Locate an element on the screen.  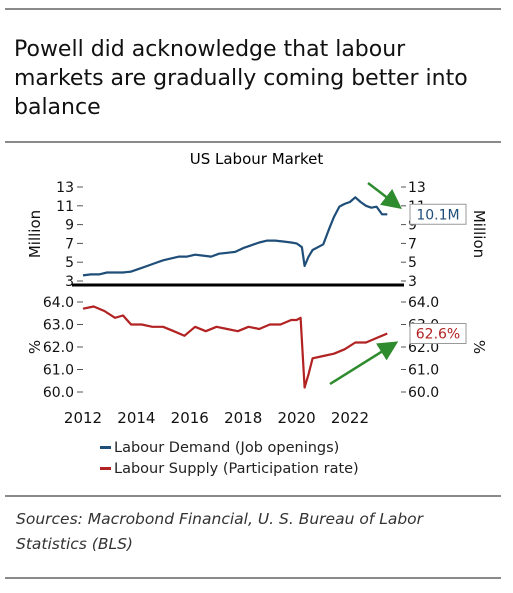
demand-end-value-box is located at coordinates (438, 214).